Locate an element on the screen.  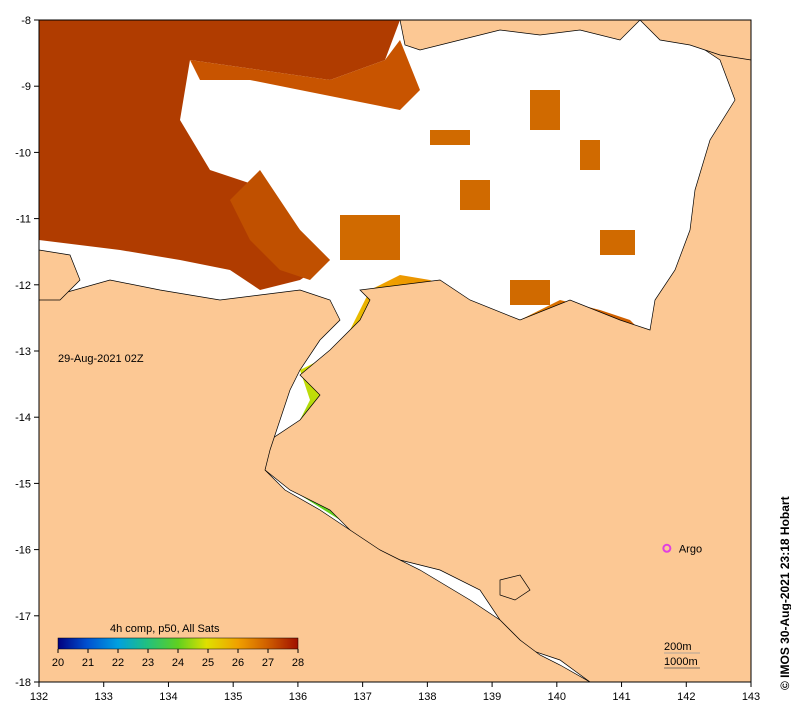
legend-tick-label: 22 is located at coordinates (118, 663).